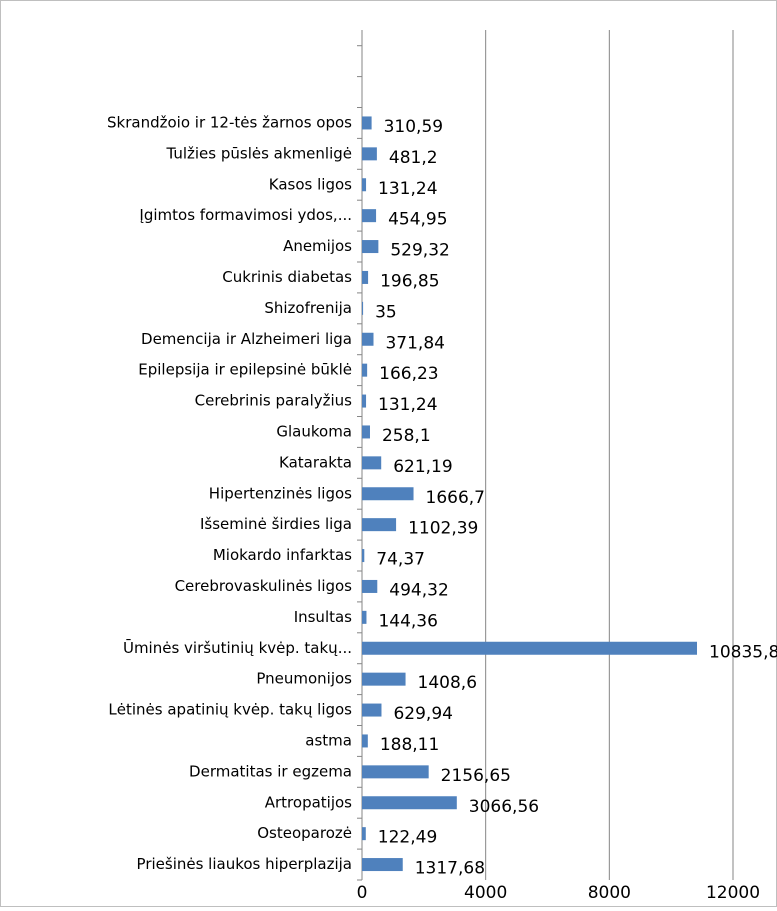 The height and width of the screenshot is (911, 777). I want to click on y-tick-label: Priešinės liaukos hiperplazija, so click(244, 864).